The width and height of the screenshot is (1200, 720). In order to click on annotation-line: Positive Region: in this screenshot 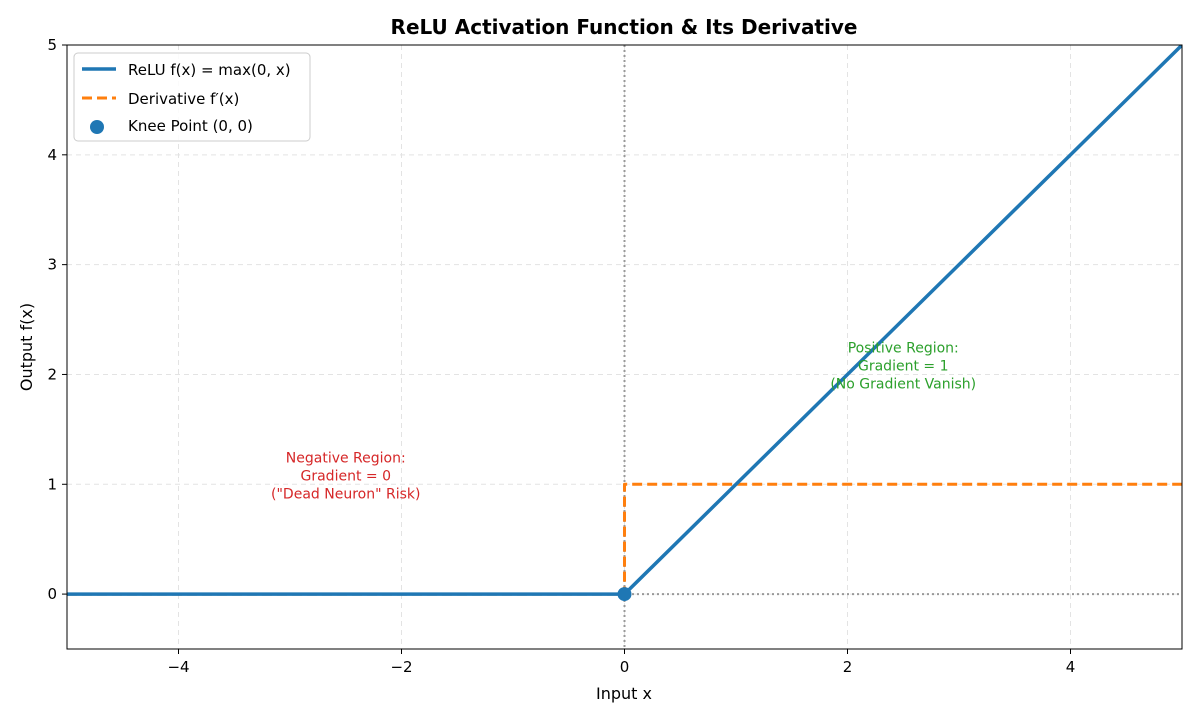, I will do `click(903, 348)`.